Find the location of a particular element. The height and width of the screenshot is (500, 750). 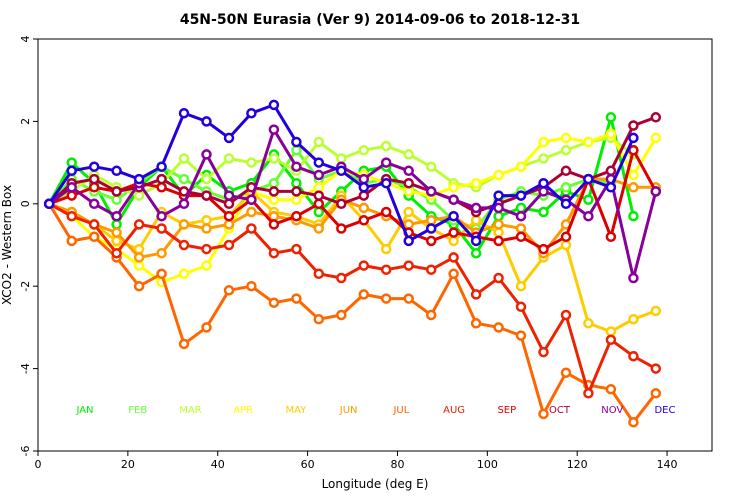

x-axis-label: Longitude (deg E) is located at coordinates (375, 484).